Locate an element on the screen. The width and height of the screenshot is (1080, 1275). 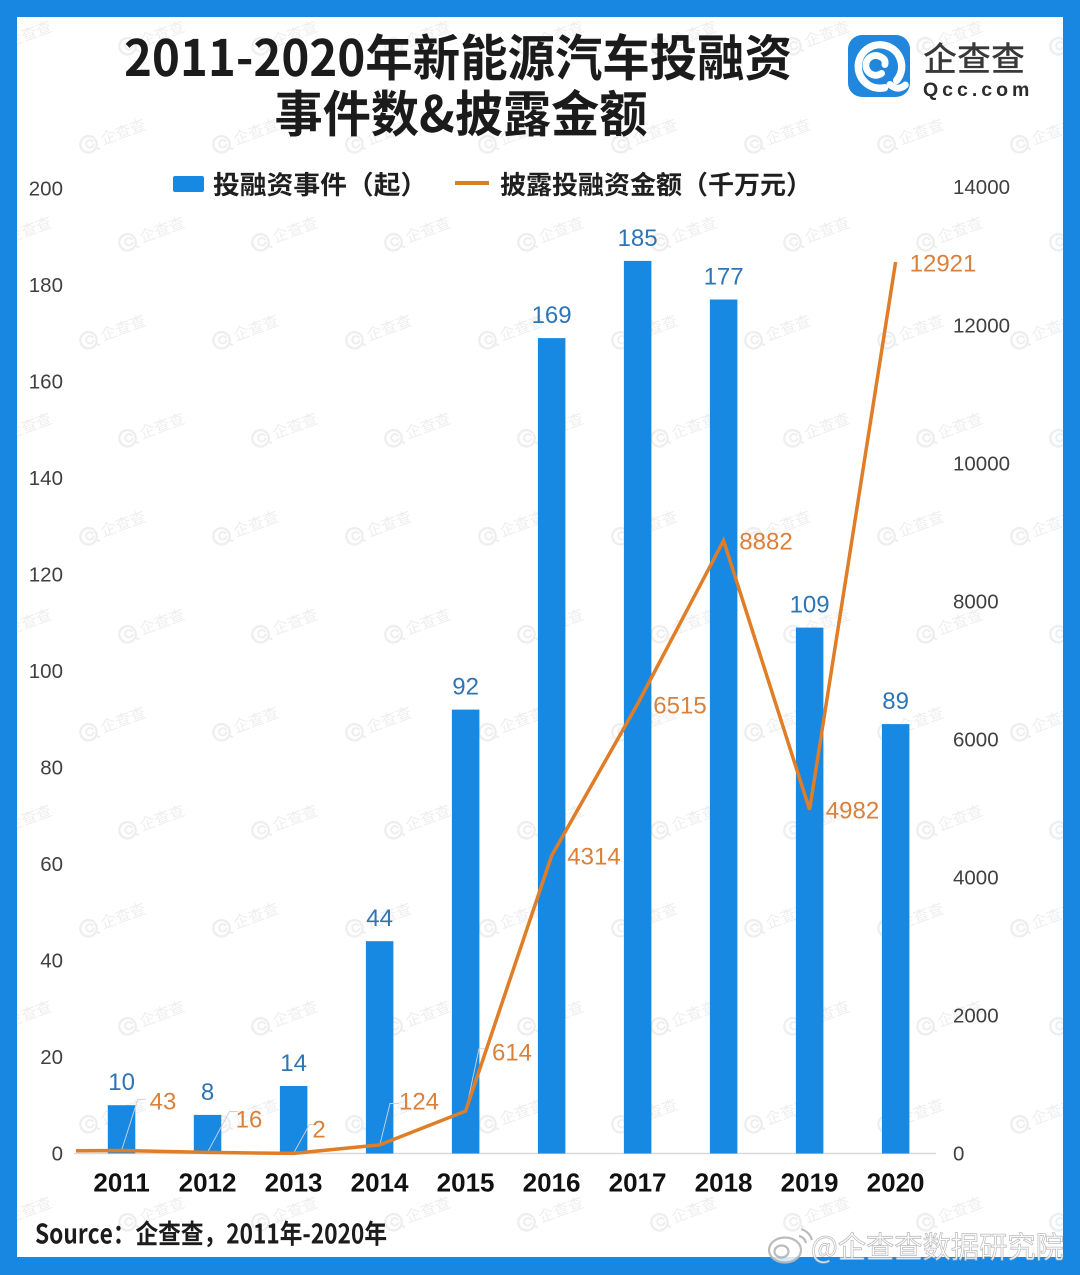
svg-text: 40 is located at coordinates (51, 961).